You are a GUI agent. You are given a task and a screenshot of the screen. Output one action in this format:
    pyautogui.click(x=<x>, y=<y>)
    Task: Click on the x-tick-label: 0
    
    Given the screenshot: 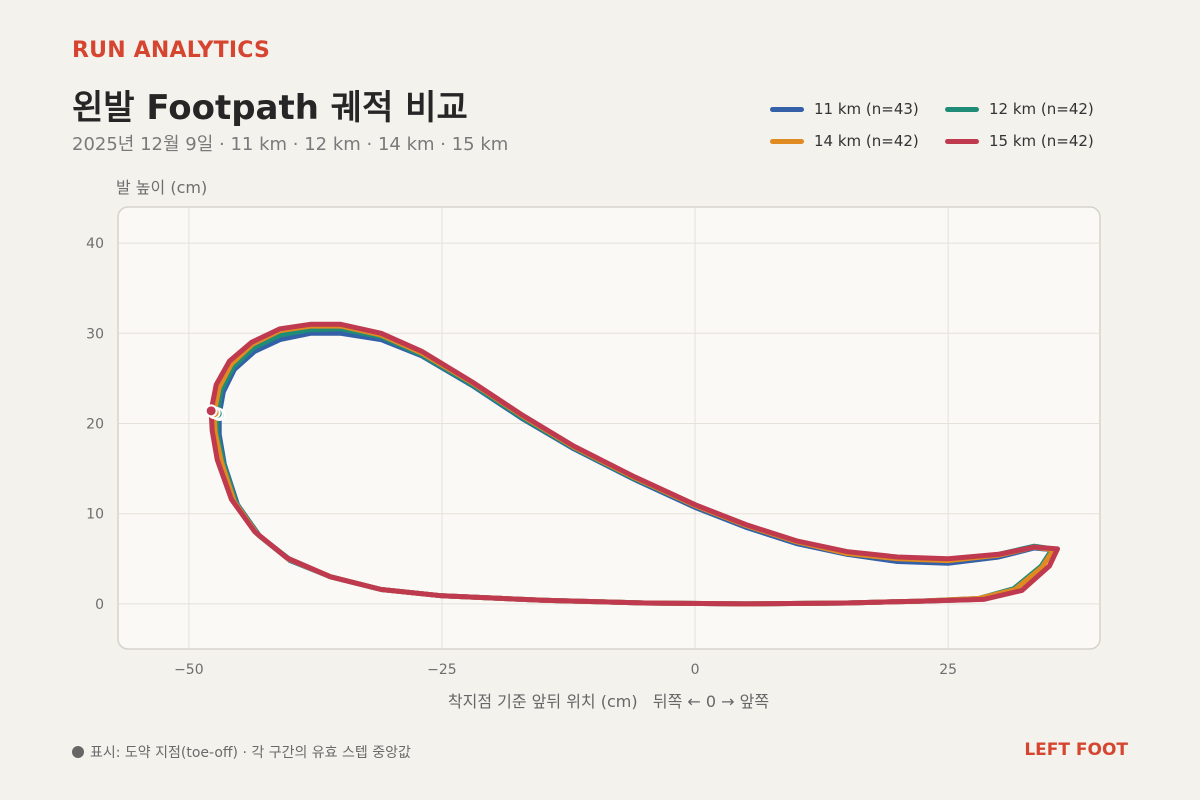 What is the action you would take?
    pyautogui.click(x=695, y=670)
    